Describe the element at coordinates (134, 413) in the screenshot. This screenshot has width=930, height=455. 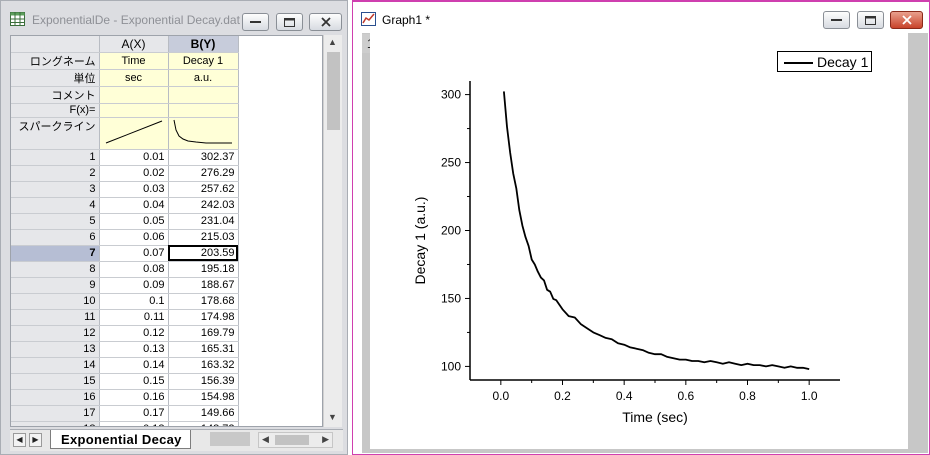
I see `cell-x: 0.17` at that location.